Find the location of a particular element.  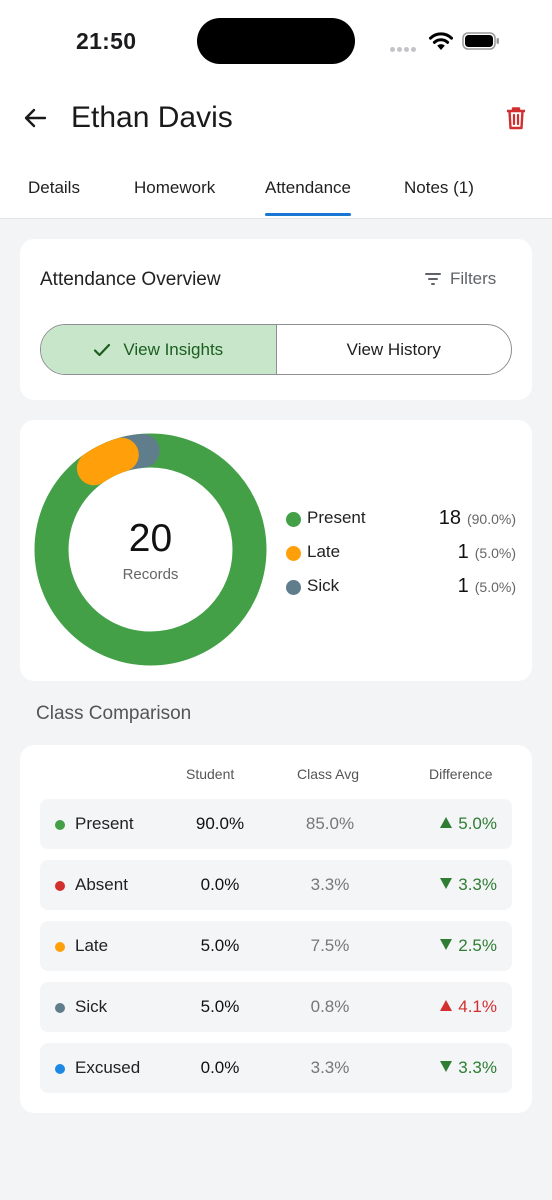

row-label: Sick is located at coordinates (91, 1006).